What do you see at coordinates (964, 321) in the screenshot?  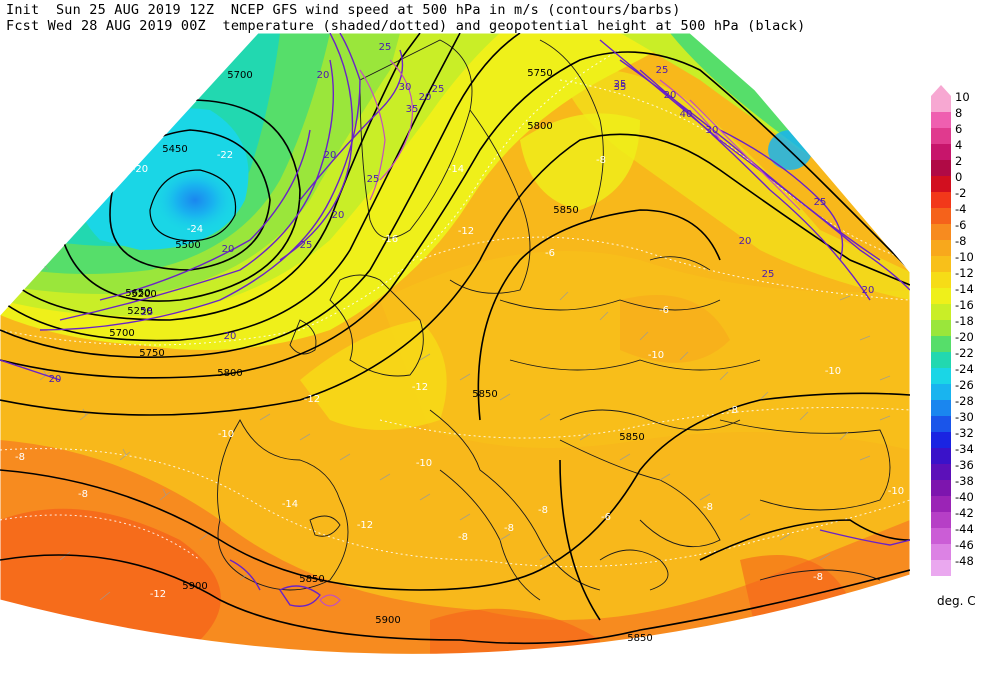 I see `legend-label: -18` at bounding box center [964, 321].